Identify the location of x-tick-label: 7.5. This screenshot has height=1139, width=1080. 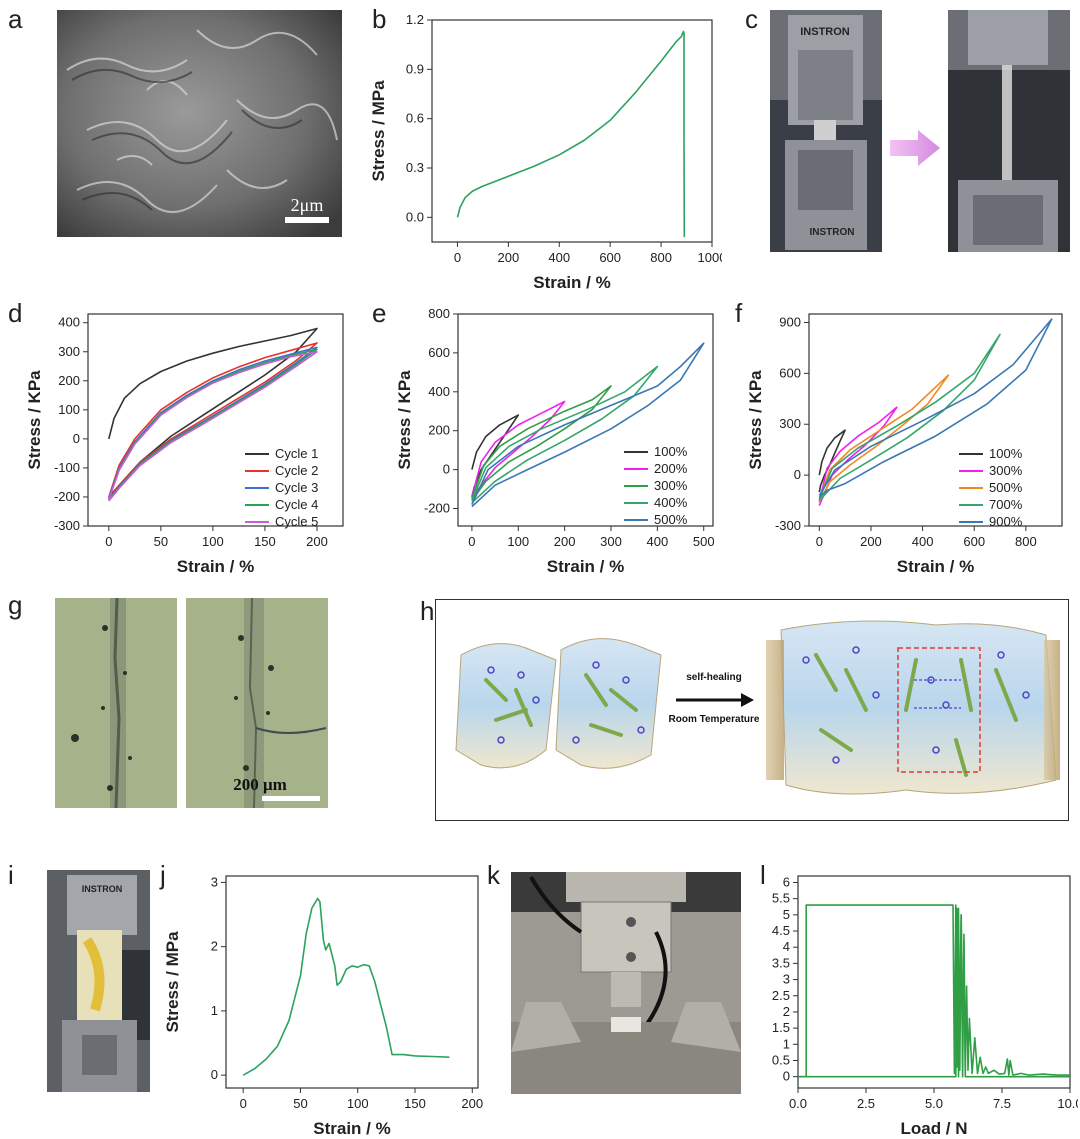
(1002, 1103).